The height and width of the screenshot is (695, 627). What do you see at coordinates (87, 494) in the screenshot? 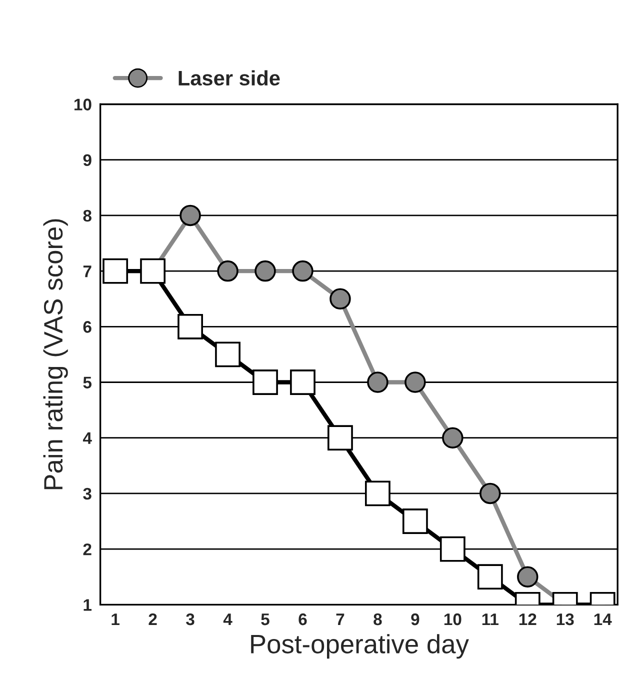
I see `y-tick-label: 3` at bounding box center [87, 494].